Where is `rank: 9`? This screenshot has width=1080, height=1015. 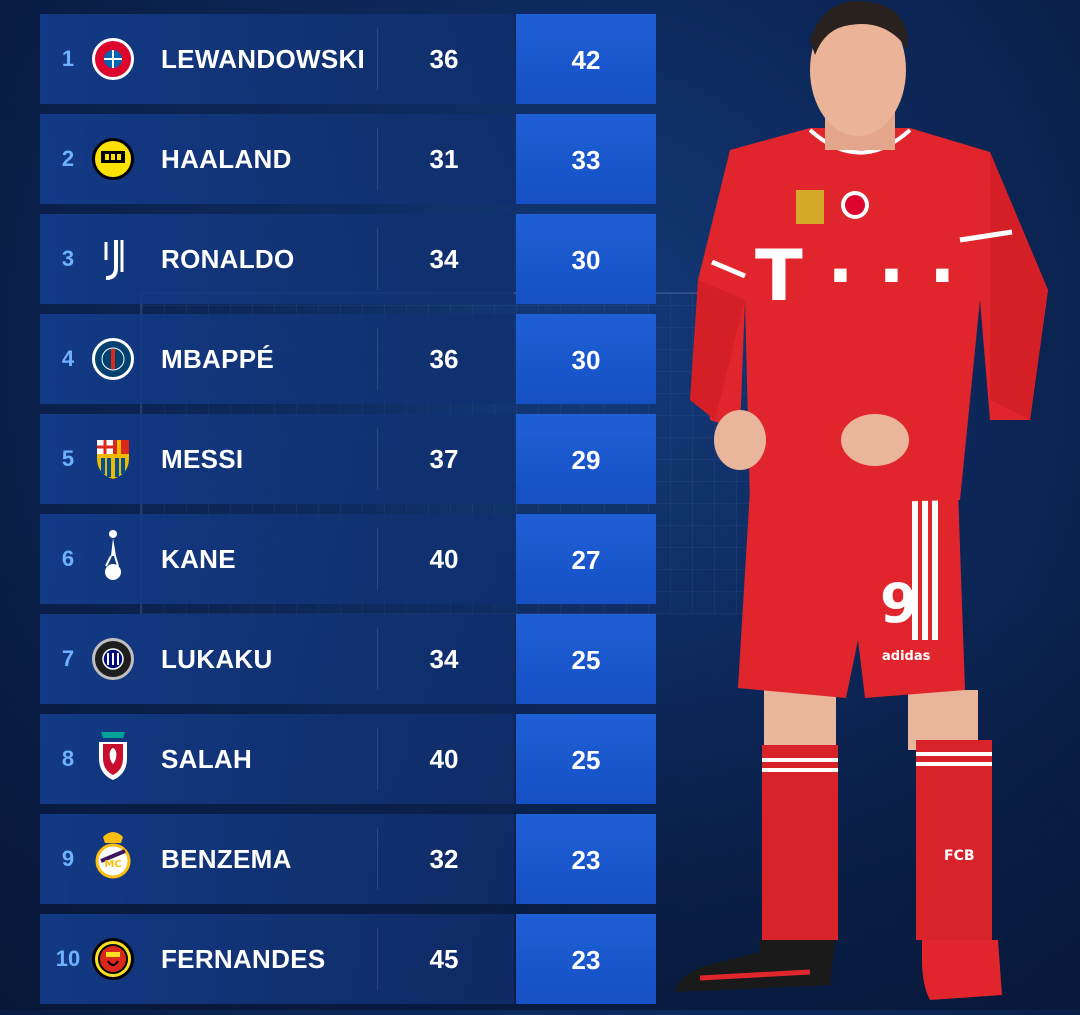
rank: 9 is located at coordinates (68, 858).